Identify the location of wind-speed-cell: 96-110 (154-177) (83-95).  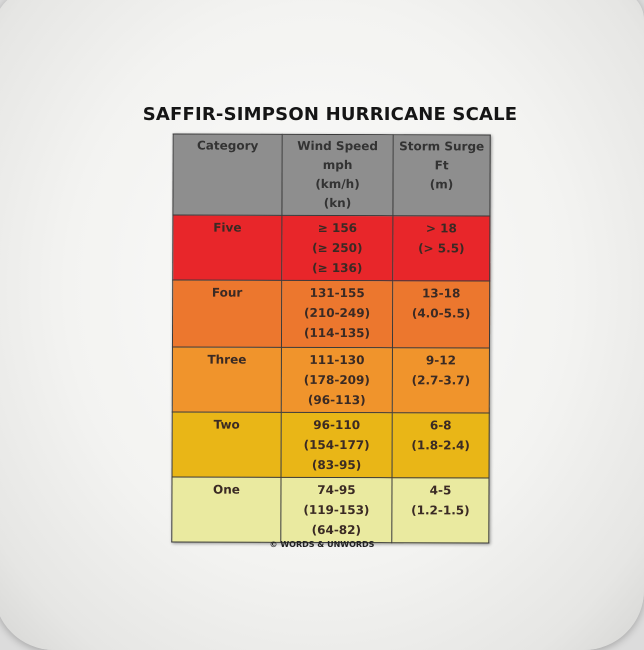
(337, 445).